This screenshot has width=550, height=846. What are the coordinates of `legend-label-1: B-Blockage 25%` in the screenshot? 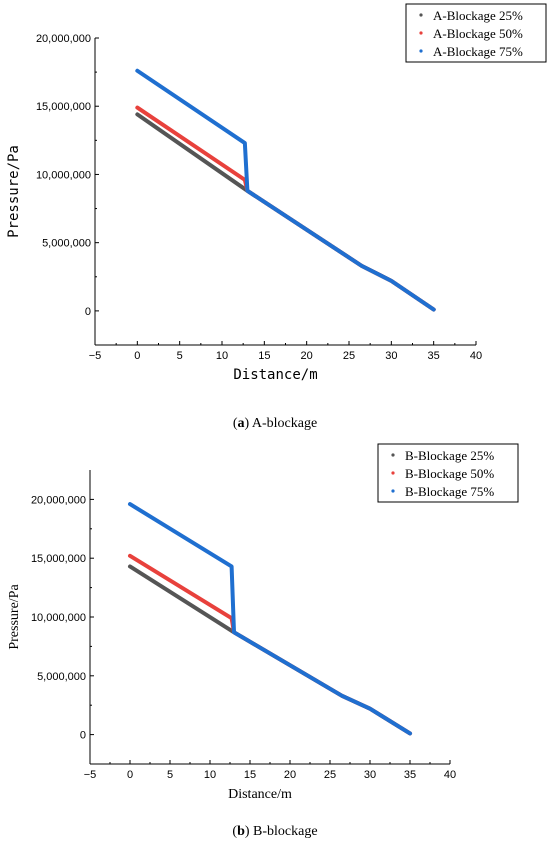 It's located at (449, 455).